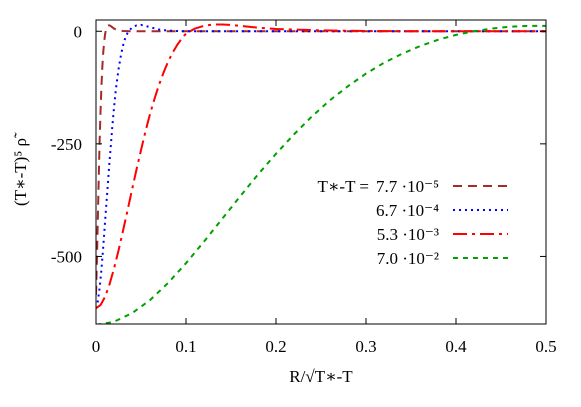  Describe the element at coordinates (66, 256) in the screenshot. I see `y-tick-label: -500` at that location.